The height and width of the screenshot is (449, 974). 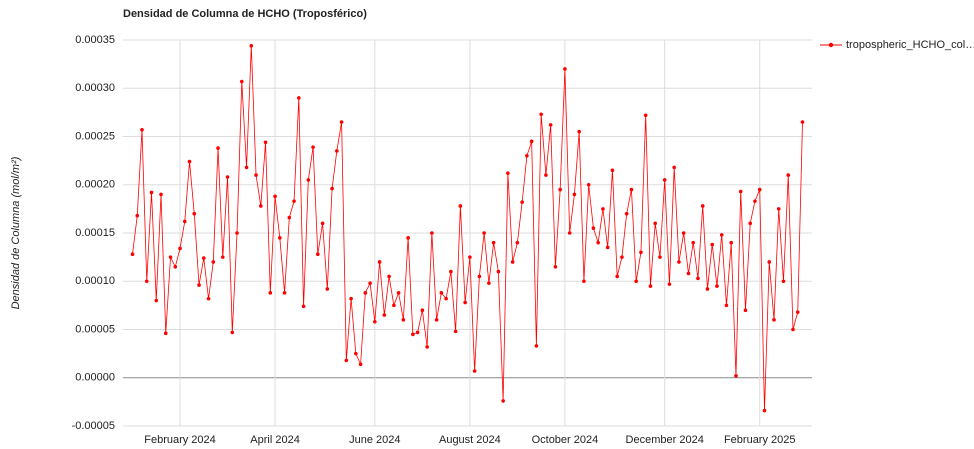 I want to click on y-axis-label: Densidad de Columna (mol/m²), so click(x=16, y=232).